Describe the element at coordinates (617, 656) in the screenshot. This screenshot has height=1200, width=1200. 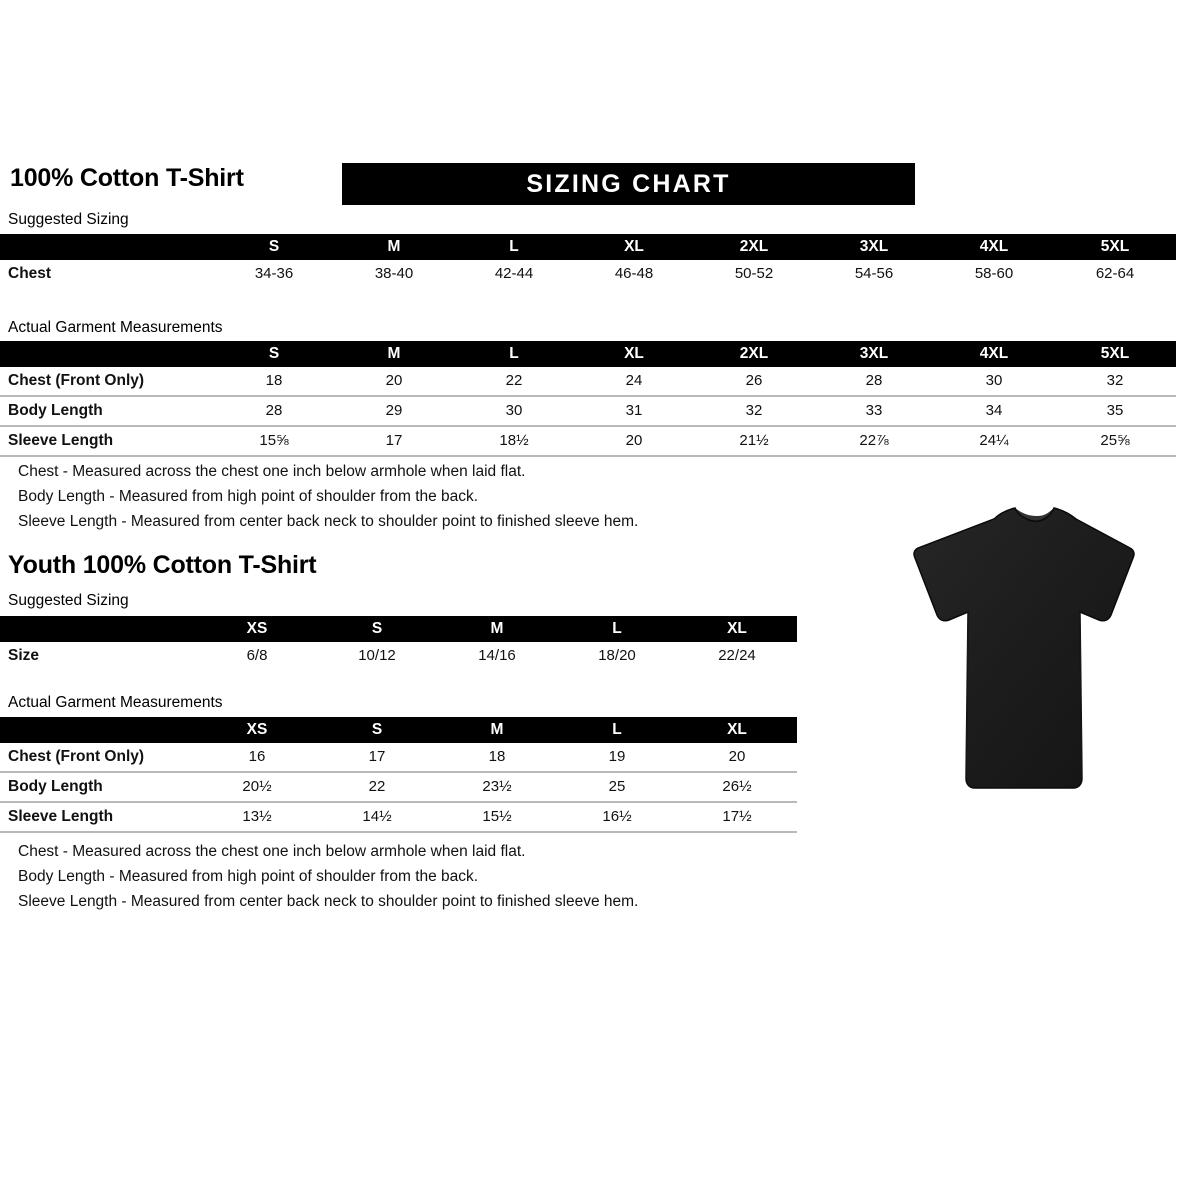
I see `cell-size-l: 18/20` at that location.